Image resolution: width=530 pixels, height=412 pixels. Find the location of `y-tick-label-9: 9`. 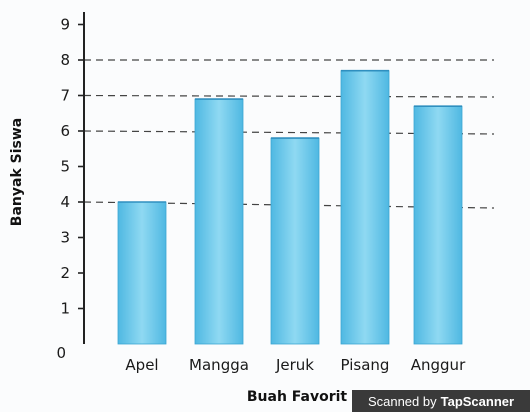

y-tick-label-9: 9 is located at coordinates (65, 25).